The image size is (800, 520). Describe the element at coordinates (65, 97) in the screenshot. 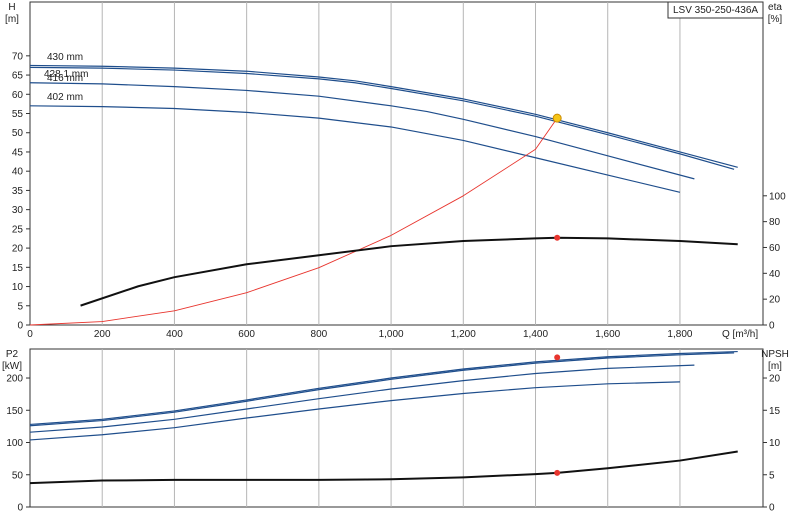

I see `curve-label: 402 mm` at that location.